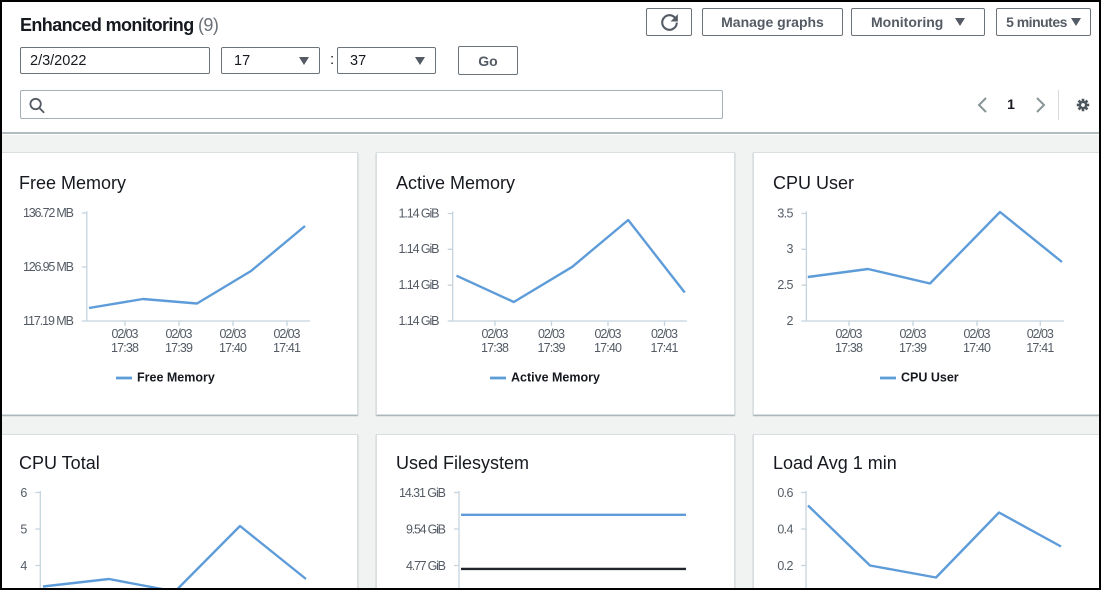 The image size is (1101, 590). I want to click on svg-text: 126.95 MB, so click(48, 267).